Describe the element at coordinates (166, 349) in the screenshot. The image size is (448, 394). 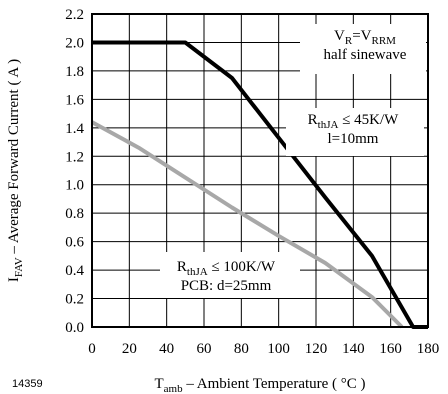
I see `x-tick-label: 40` at that location.